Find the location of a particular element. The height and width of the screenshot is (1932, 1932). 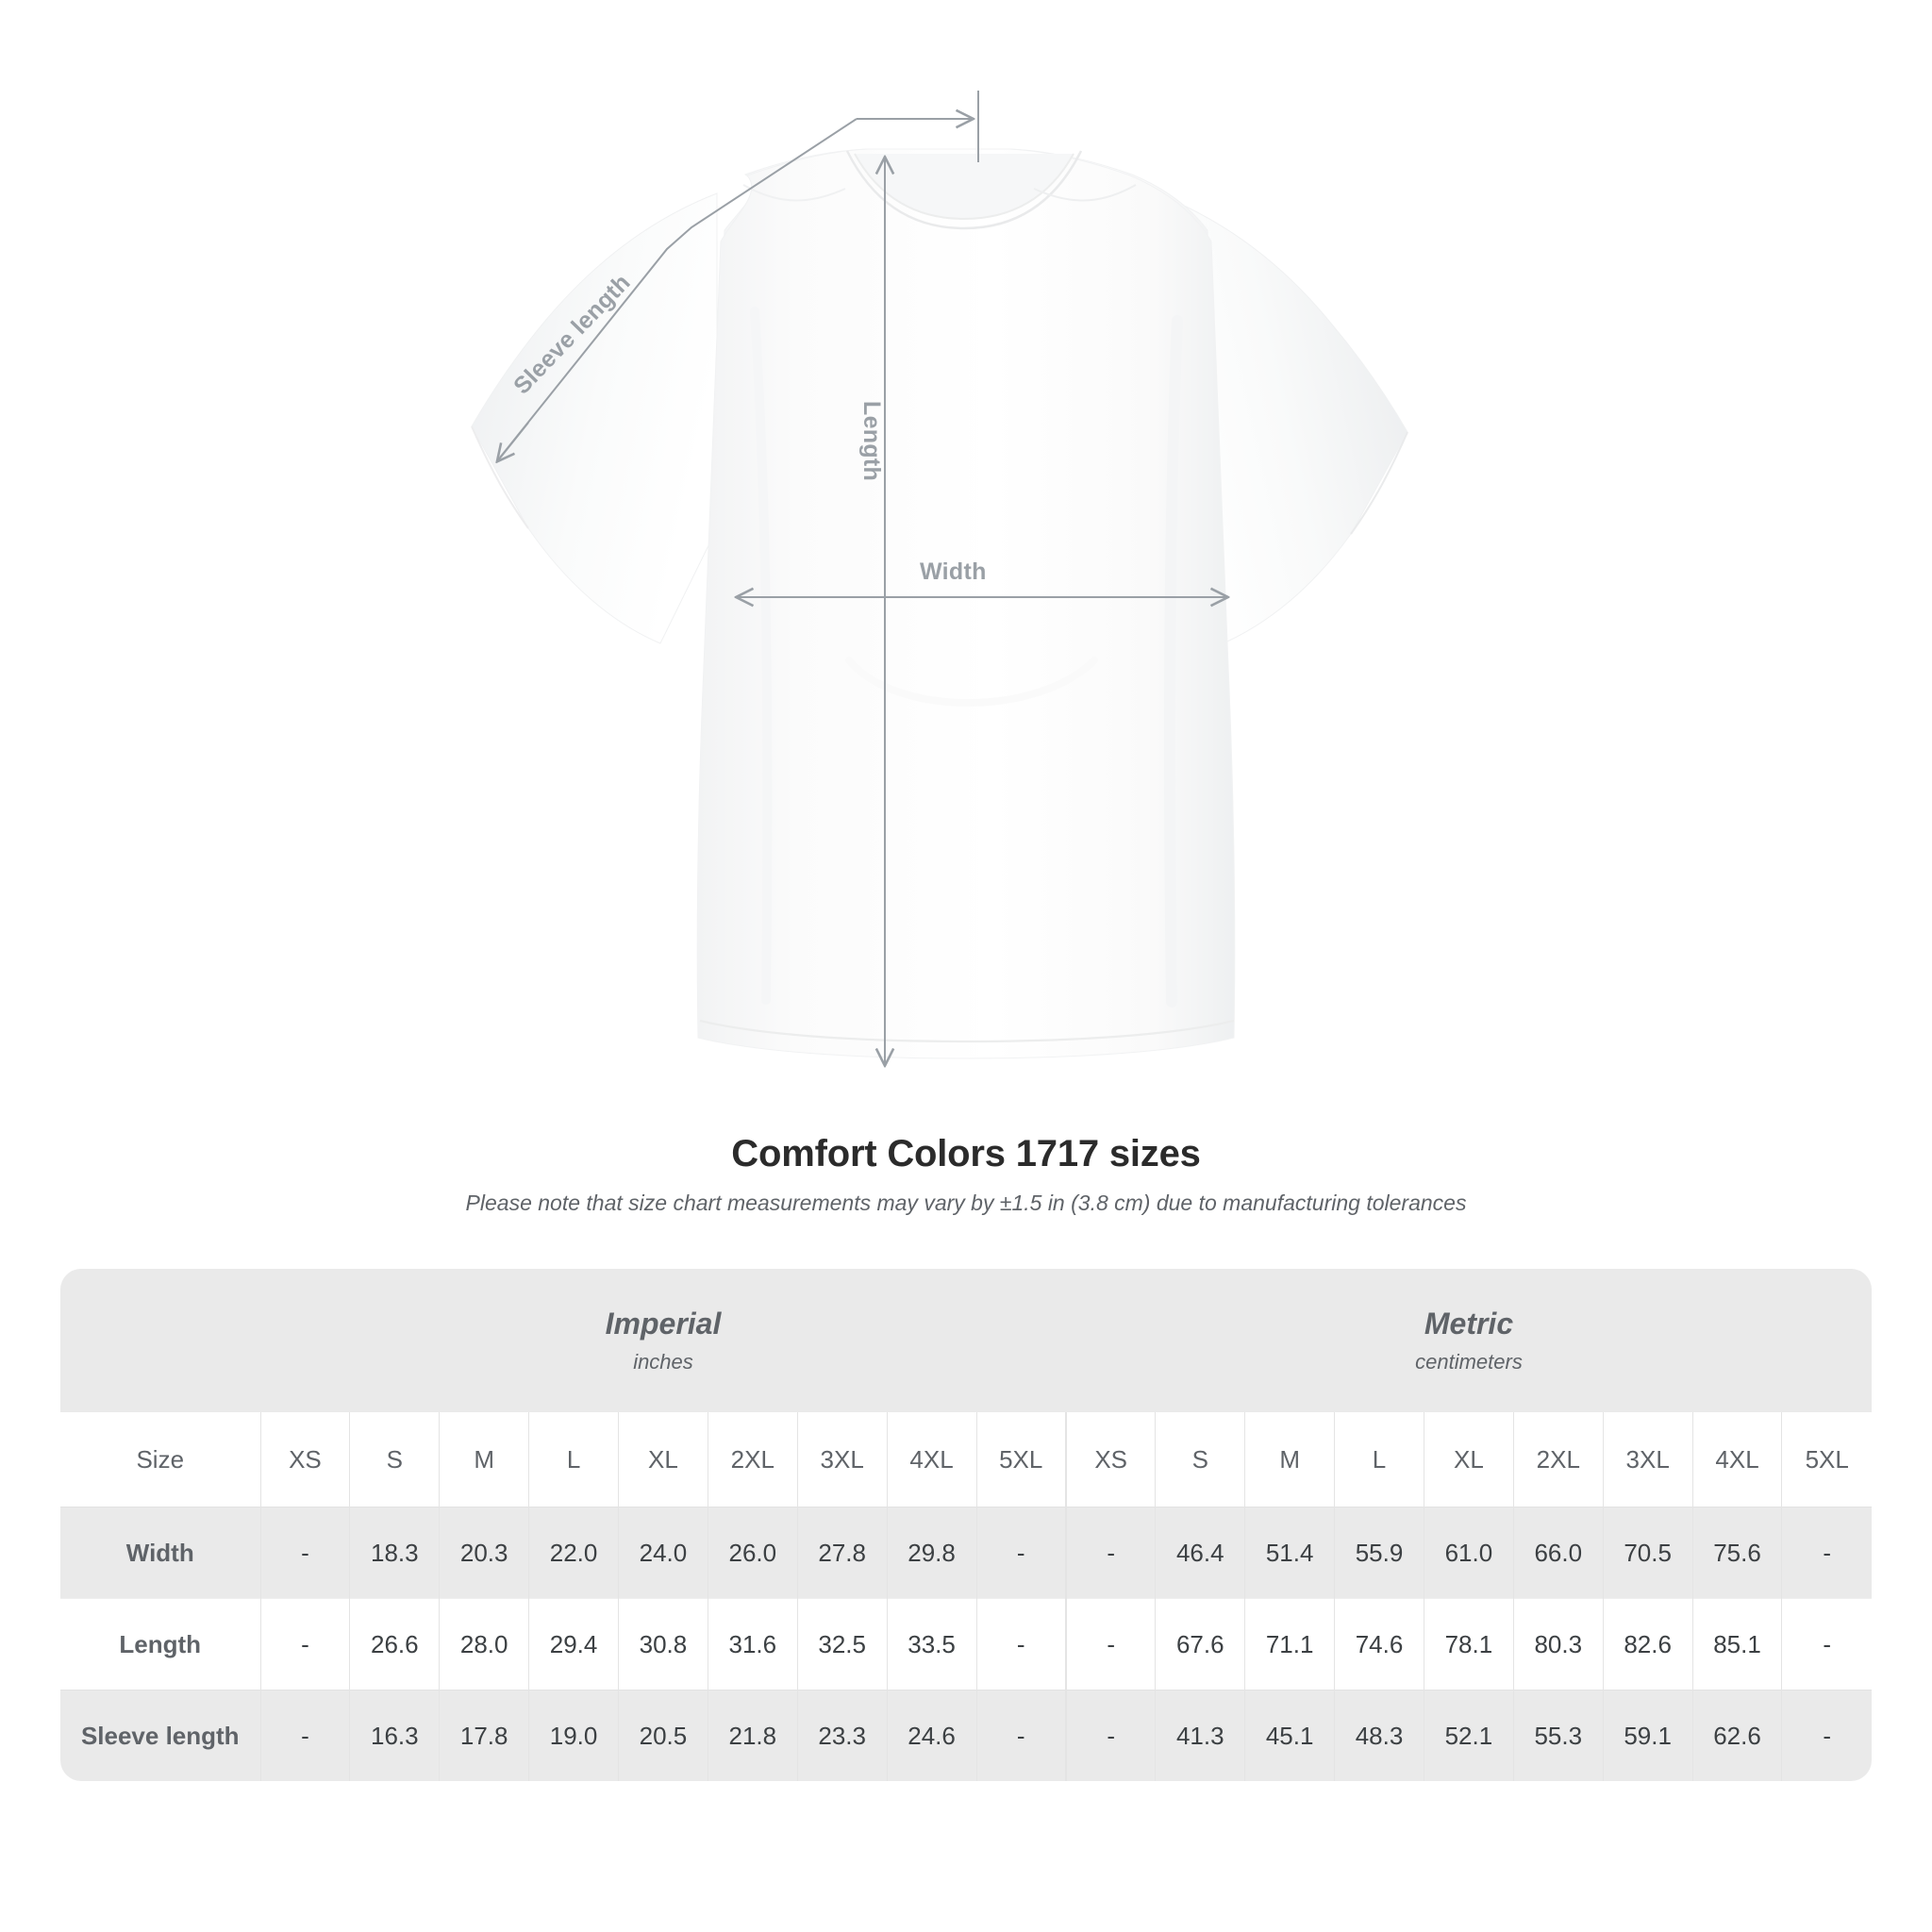

size-header-metric-m: M is located at coordinates (1290, 1459).